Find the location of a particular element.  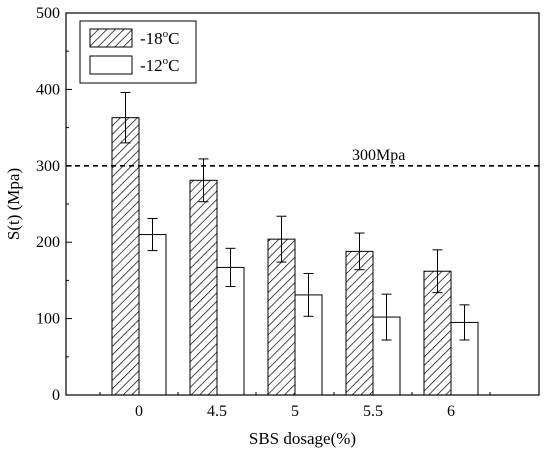

x-tick-label: 0 is located at coordinates (139, 411).